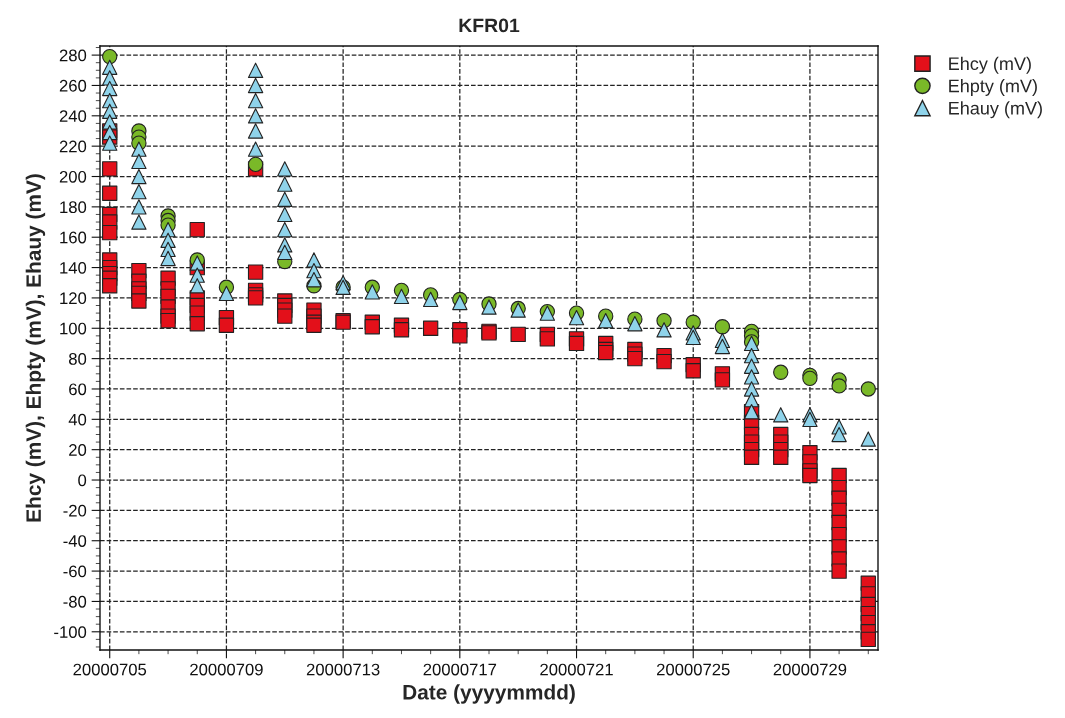 The image size is (1065, 718). Describe the element at coordinates (82, 480) in the screenshot. I see `y-tick-label: 0` at that location.